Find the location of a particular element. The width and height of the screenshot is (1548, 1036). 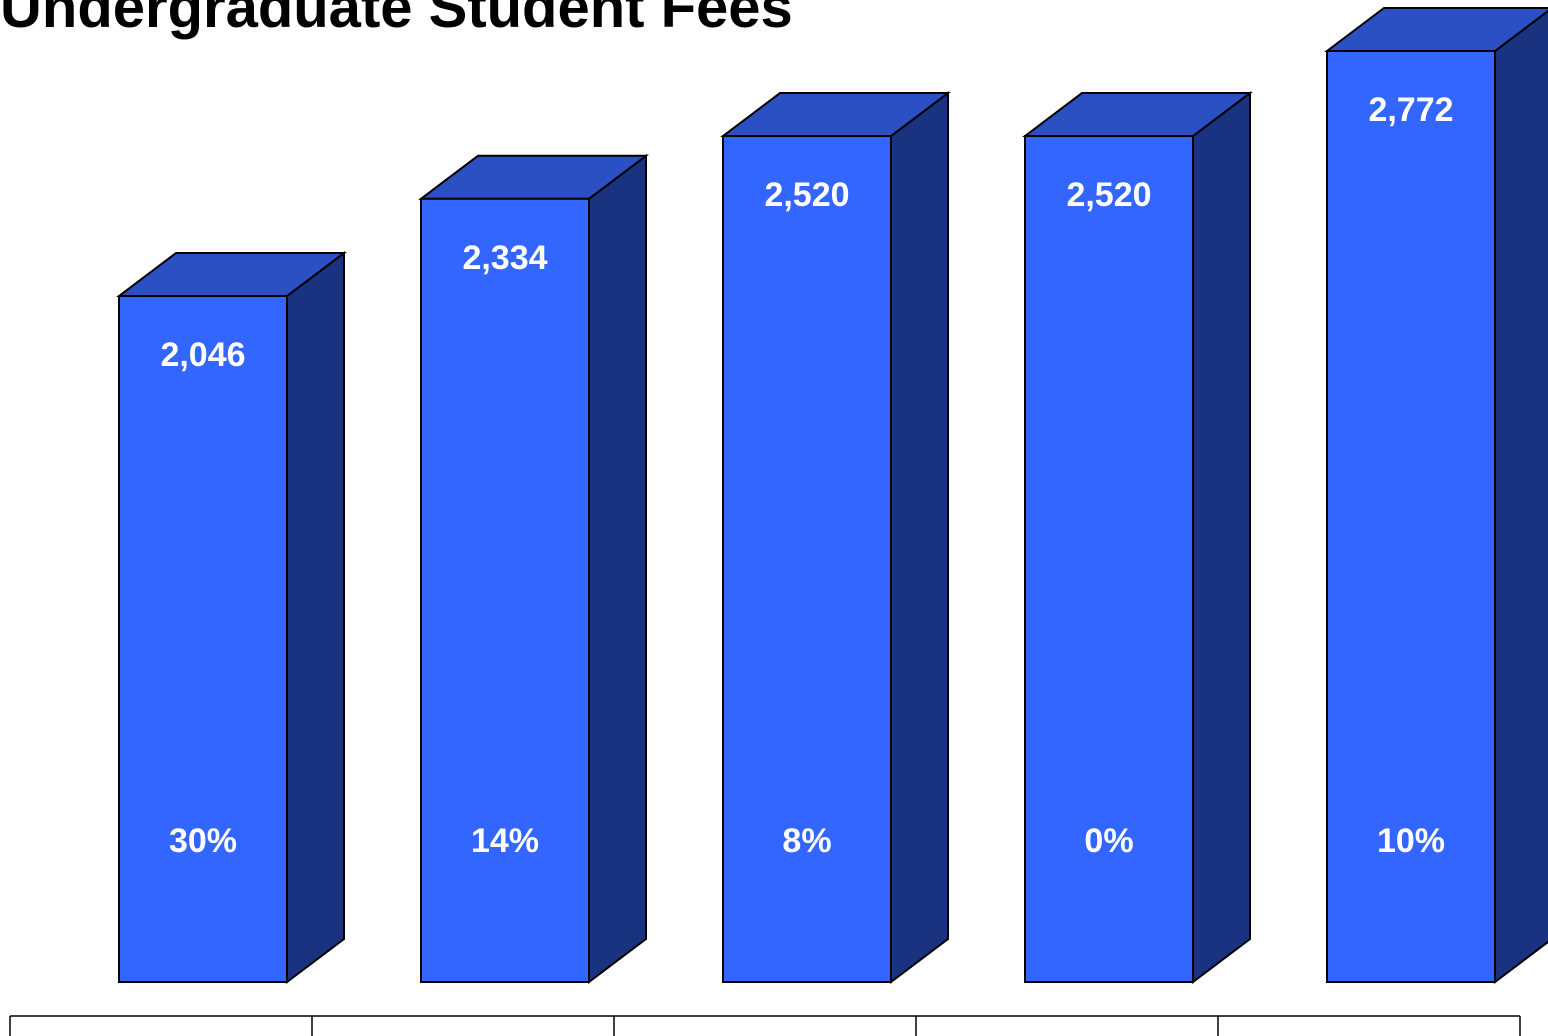

bar-change-label: 8% is located at coordinates (806, 841).